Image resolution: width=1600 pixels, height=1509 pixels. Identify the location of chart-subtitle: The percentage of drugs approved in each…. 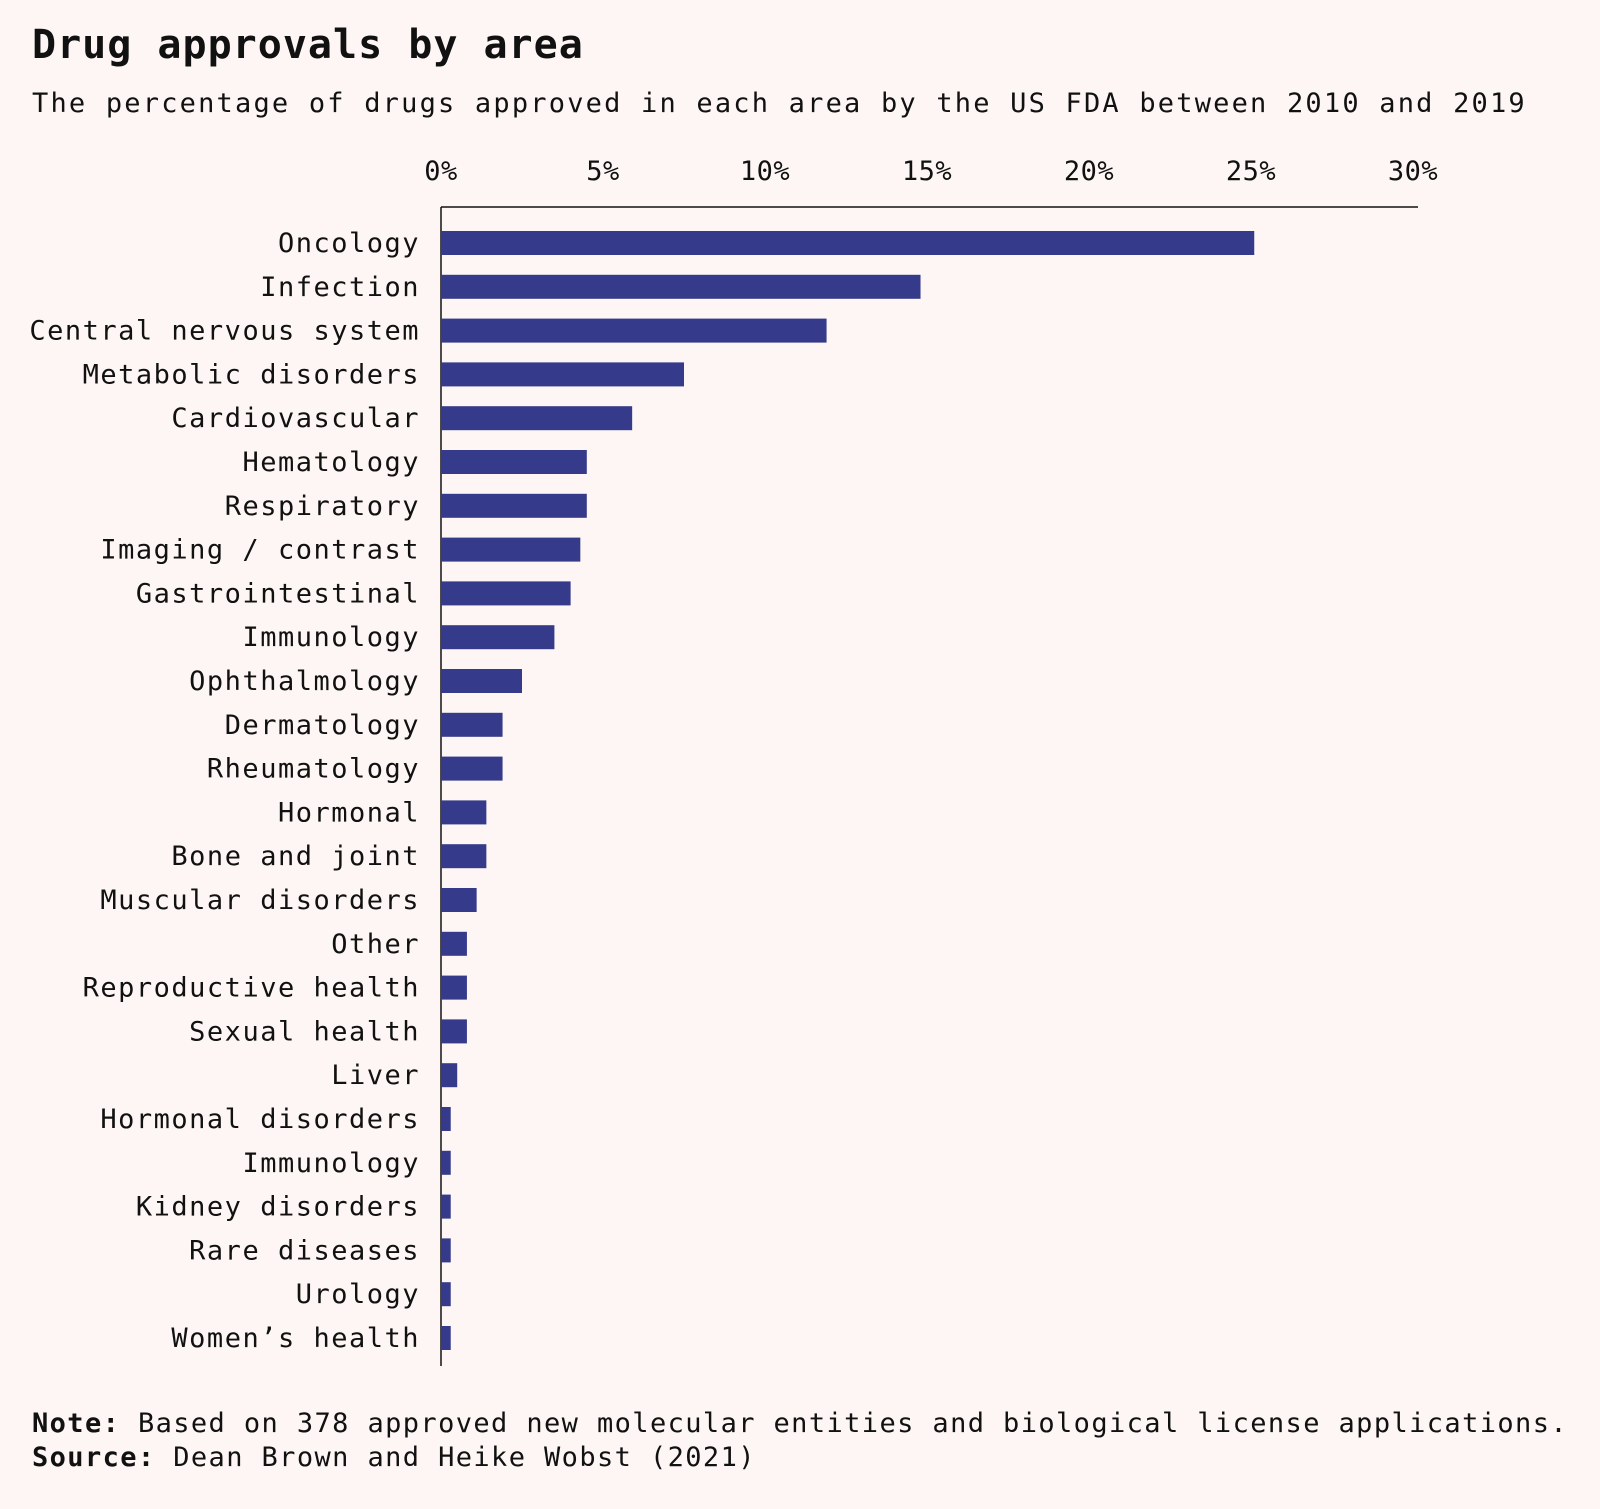
(779, 103).